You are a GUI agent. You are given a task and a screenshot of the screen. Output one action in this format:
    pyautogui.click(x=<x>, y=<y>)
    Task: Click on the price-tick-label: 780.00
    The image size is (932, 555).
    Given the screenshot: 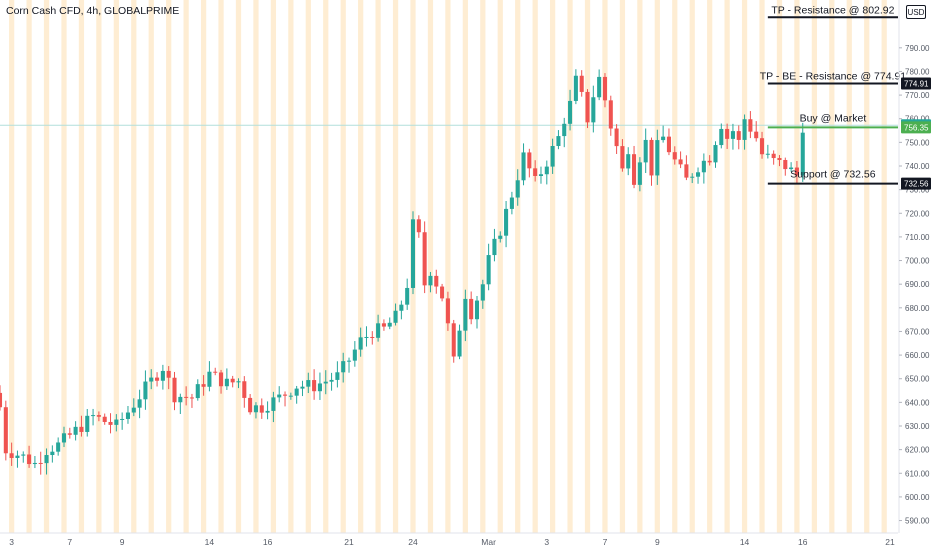 What is the action you would take?
    pyautogui.click(x=917, y=71)
    